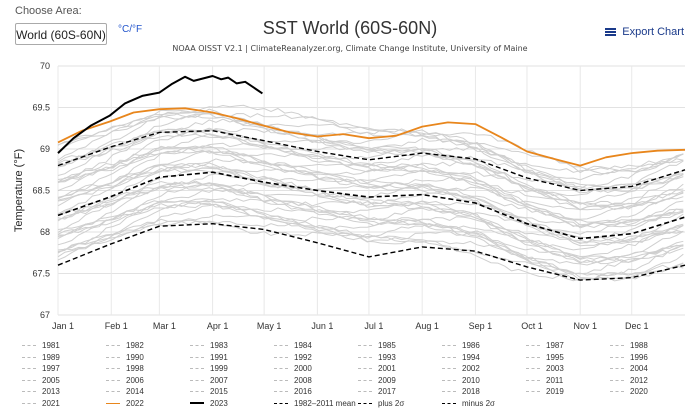 This screenshot has width=700, height=414. Describe the element at coordinates (51, 403) in the screenshot. I see `legend-label: 2021` at that location.